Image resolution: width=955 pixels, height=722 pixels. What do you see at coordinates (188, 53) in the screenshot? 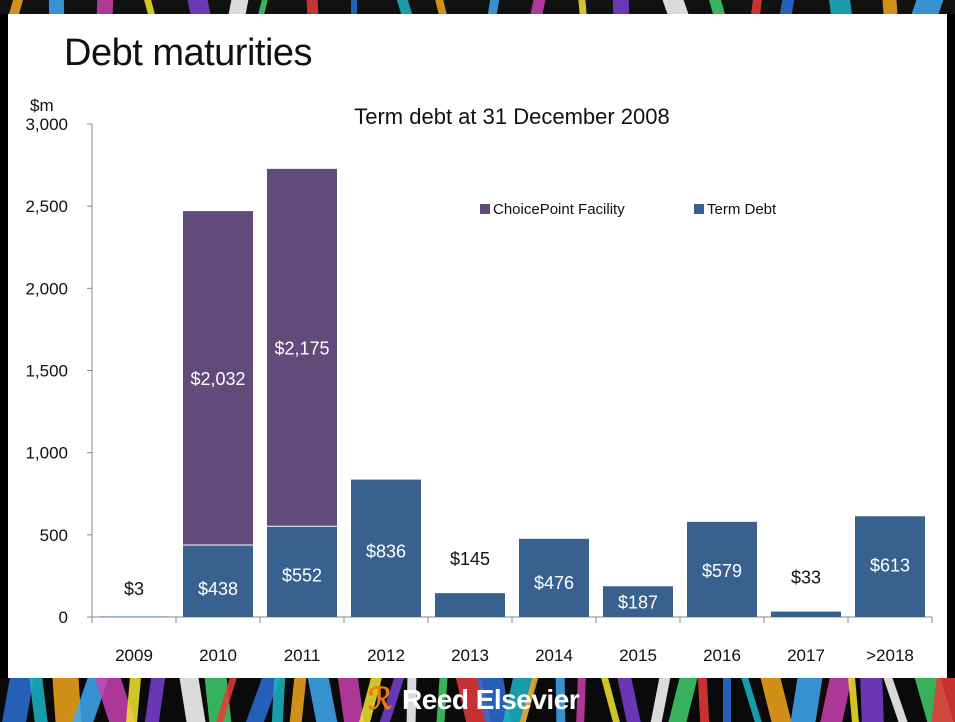
I see `slide-title: Debt maturities` at bounding box center [188, 53].